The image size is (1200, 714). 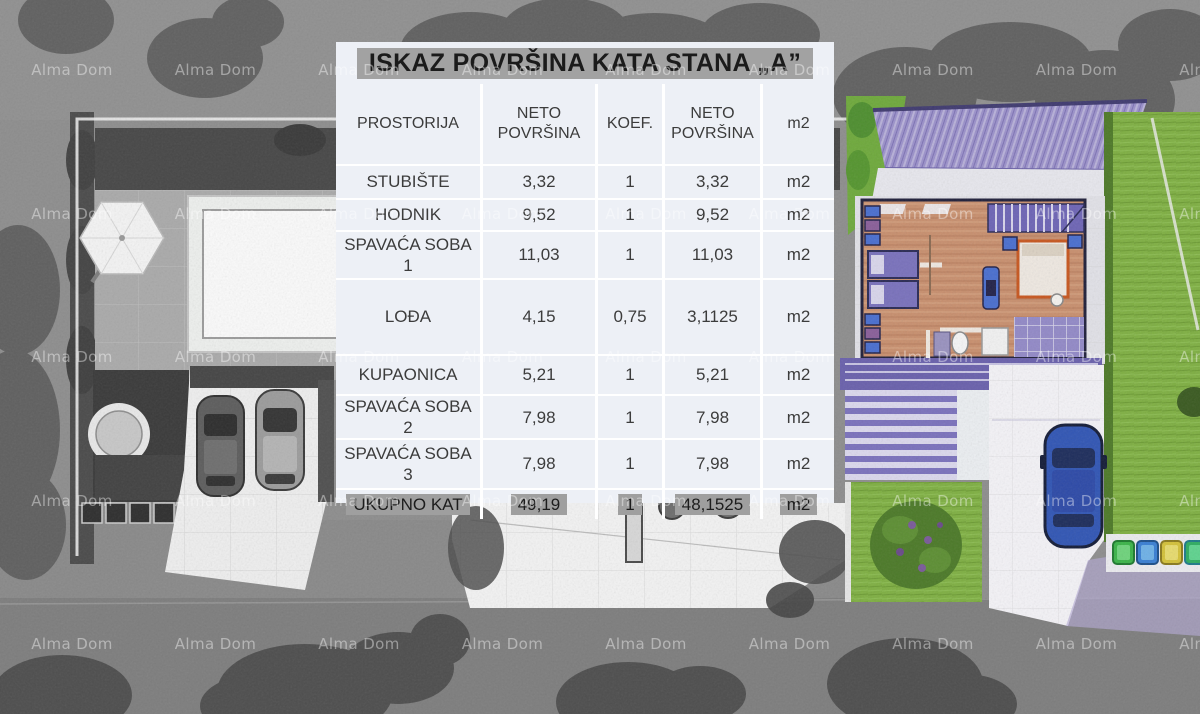 I want to click on table-row: SPAVAĆA SOBA 3 7,98 1 7,98 m2, so click(x=585, y=463).